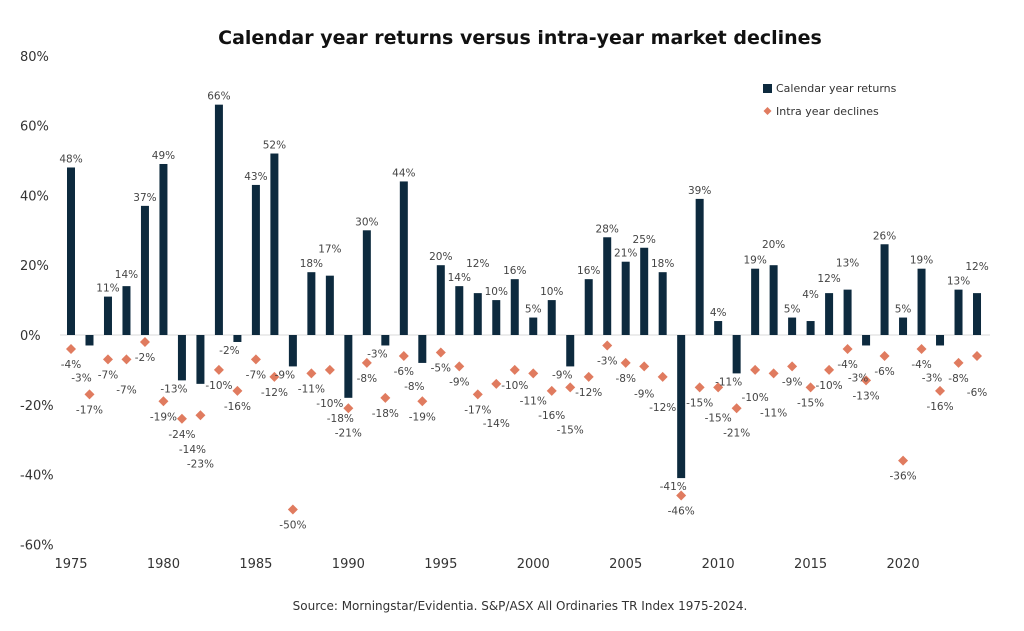 Image resolution: width=1024 pixels, height=631 pixels. Describe the element at coordinates (37, 302) in the screenshot. I see `y-axis: 80% 60% 40% 20% 0% -20% -40% -60%` at that location.